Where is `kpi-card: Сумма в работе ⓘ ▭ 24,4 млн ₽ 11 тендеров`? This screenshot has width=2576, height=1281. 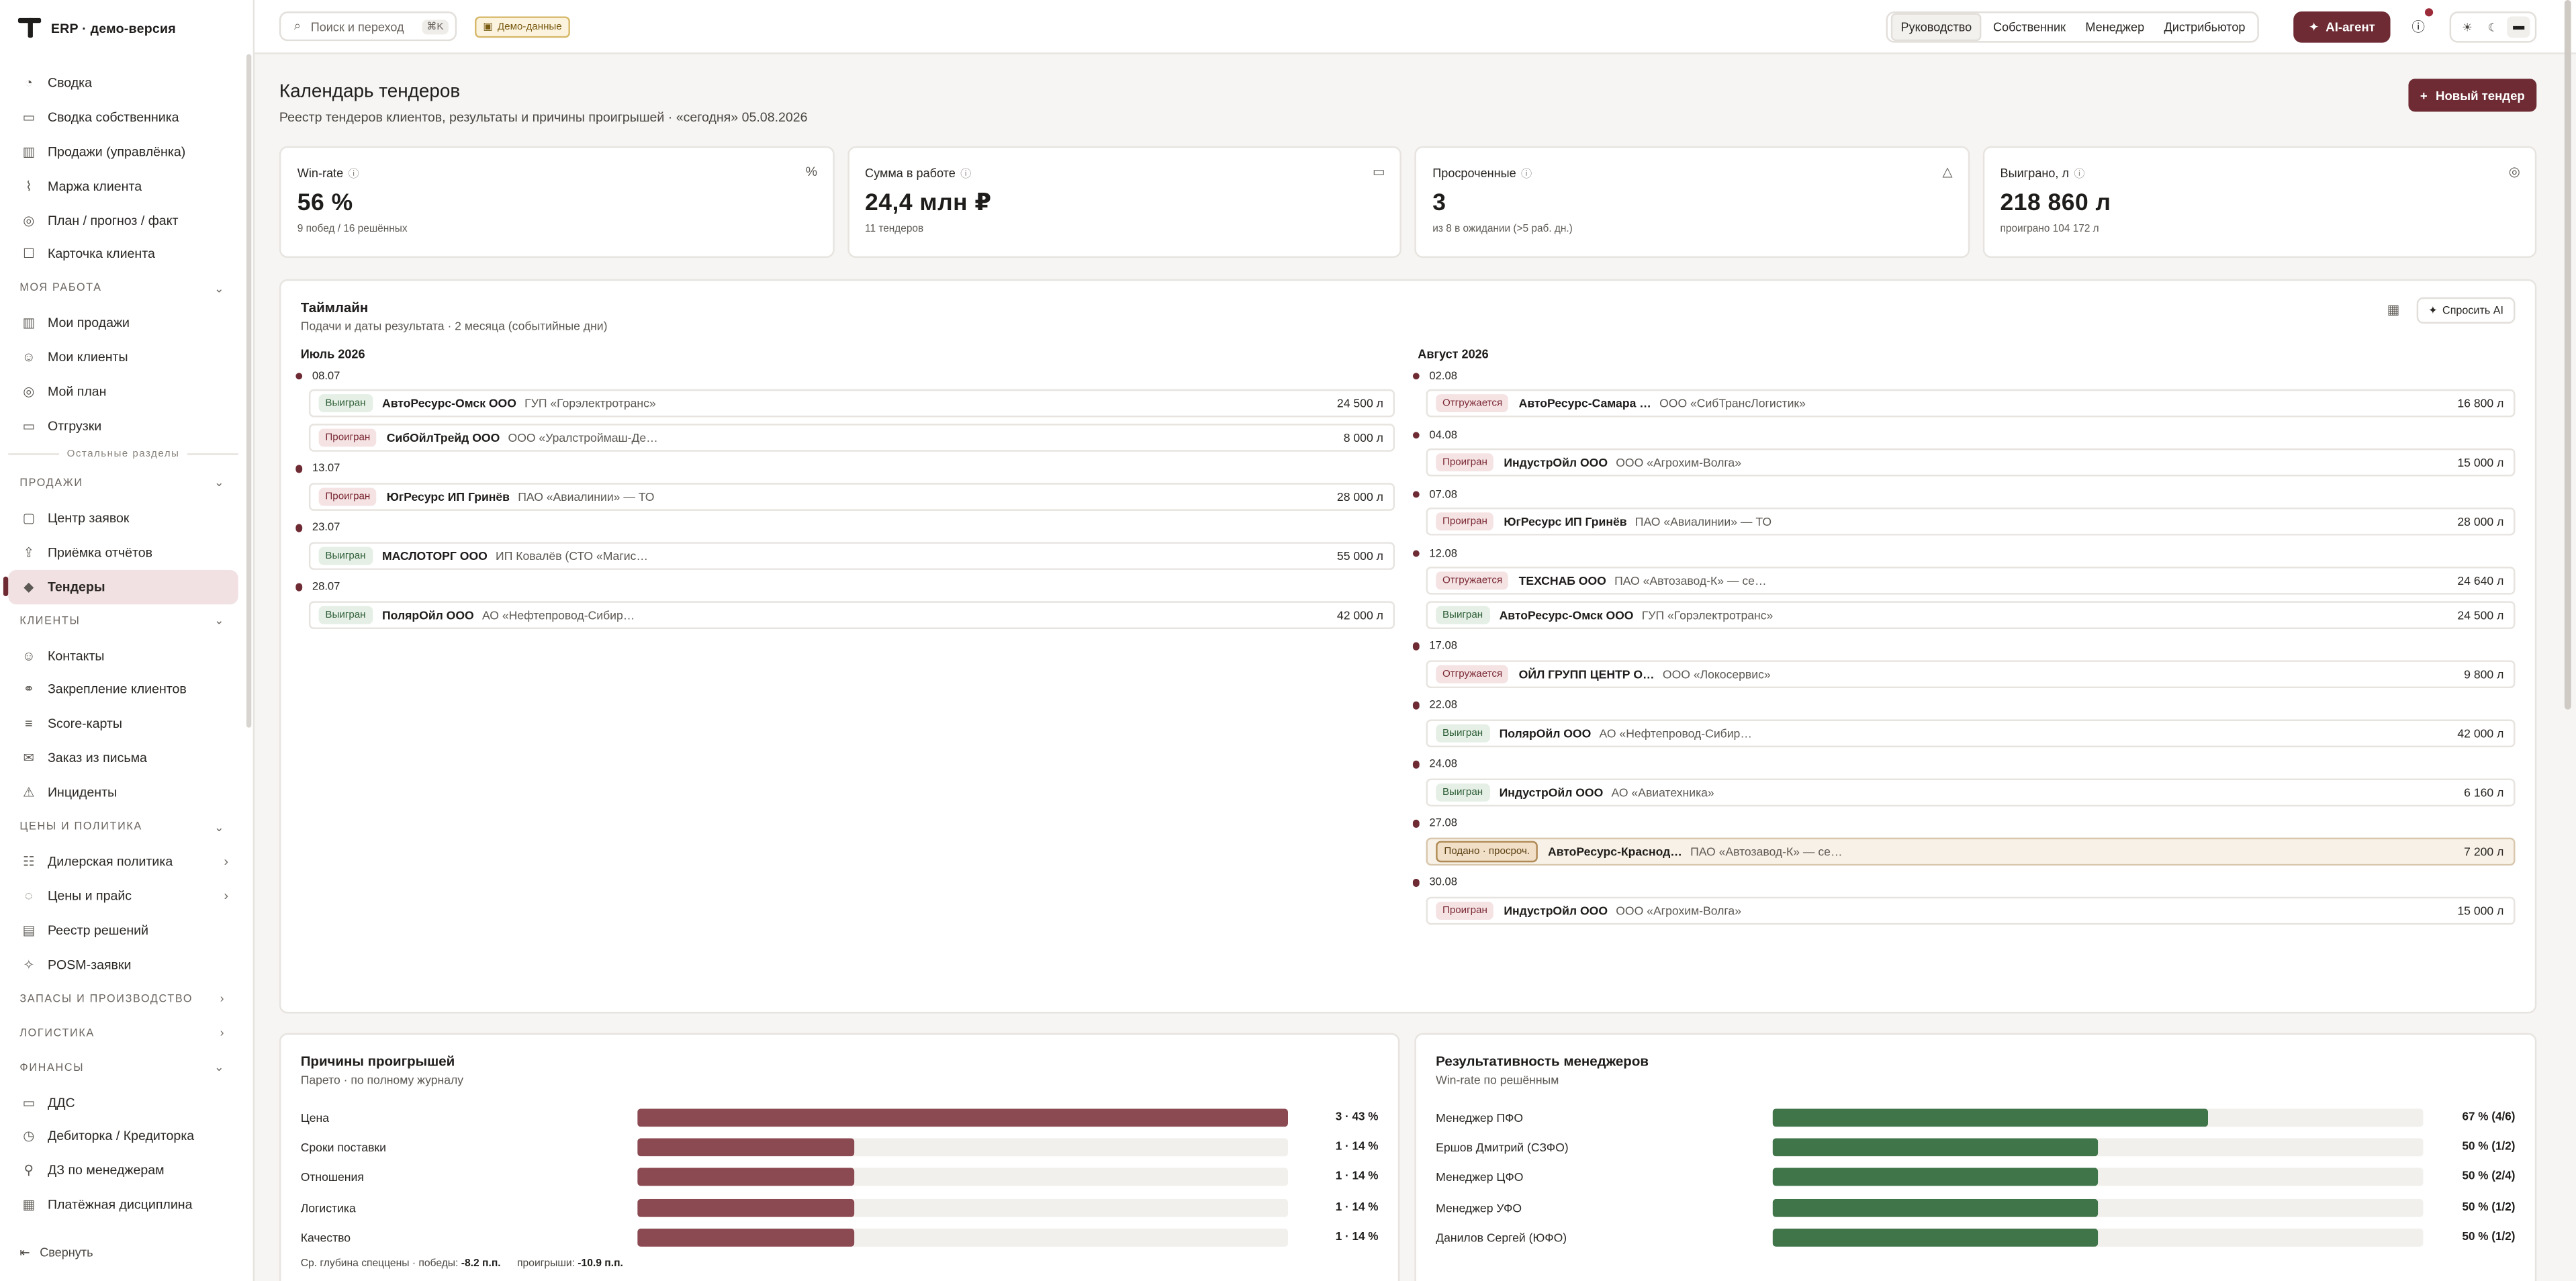
kpi-card: Сумма в работе ⓘ ▭ 24,4 млн ₽ 11 тендеров is located at coordinates (1124, 202).